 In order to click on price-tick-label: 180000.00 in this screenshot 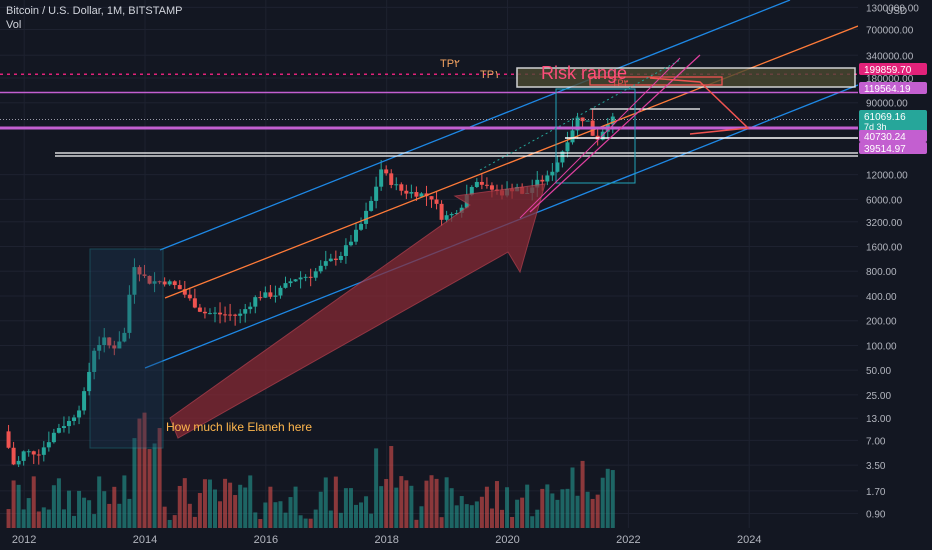, I will do `click(890, 79)`.